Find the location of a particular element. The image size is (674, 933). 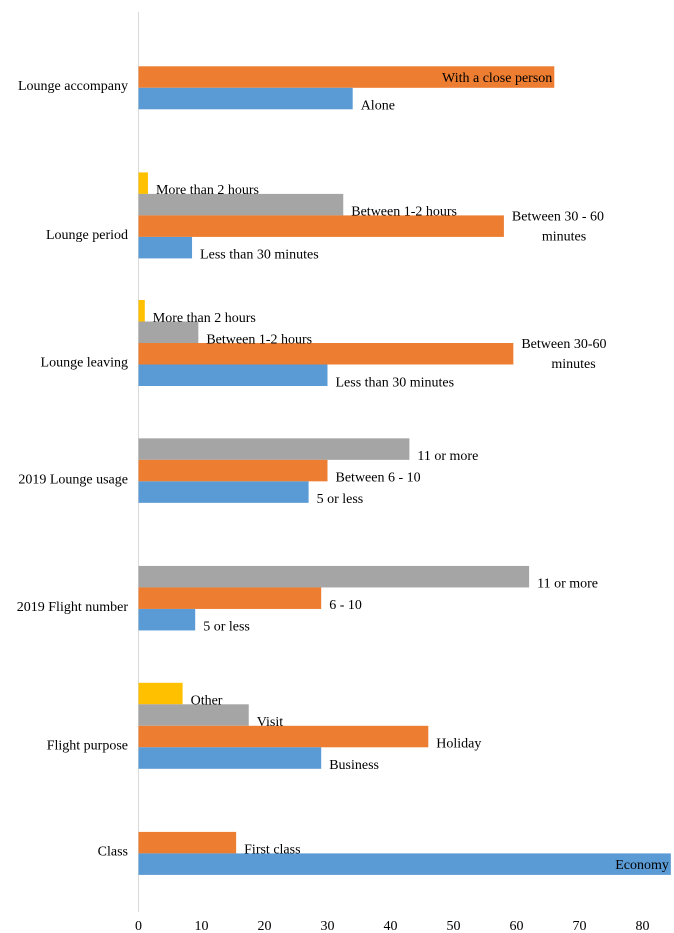

x-tick-label-30: 30 is located at coordinates (328, 926).